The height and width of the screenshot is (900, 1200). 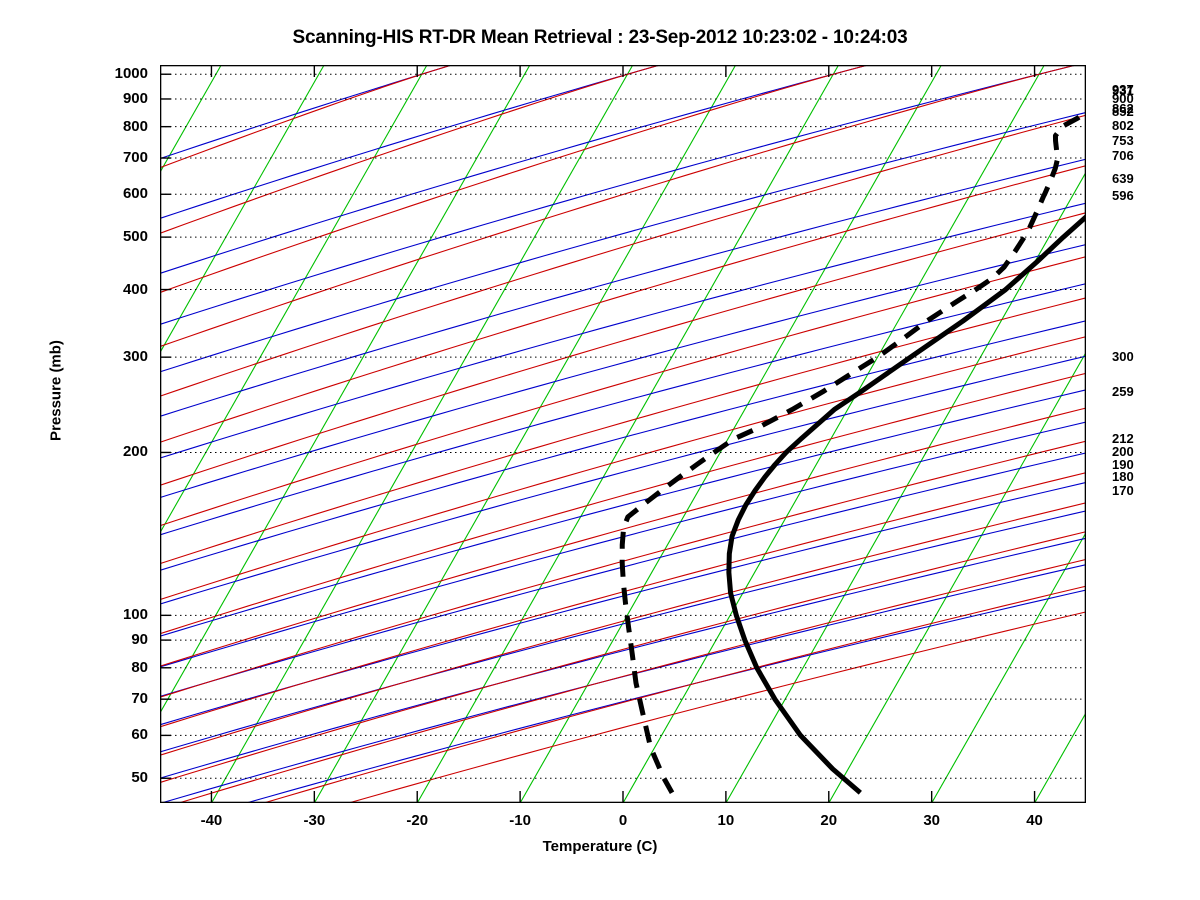 What do you see at coordinates (1123, 195) in the screenshot?
I see `right-tick-label: 596` at bounding box center [1123, 195].